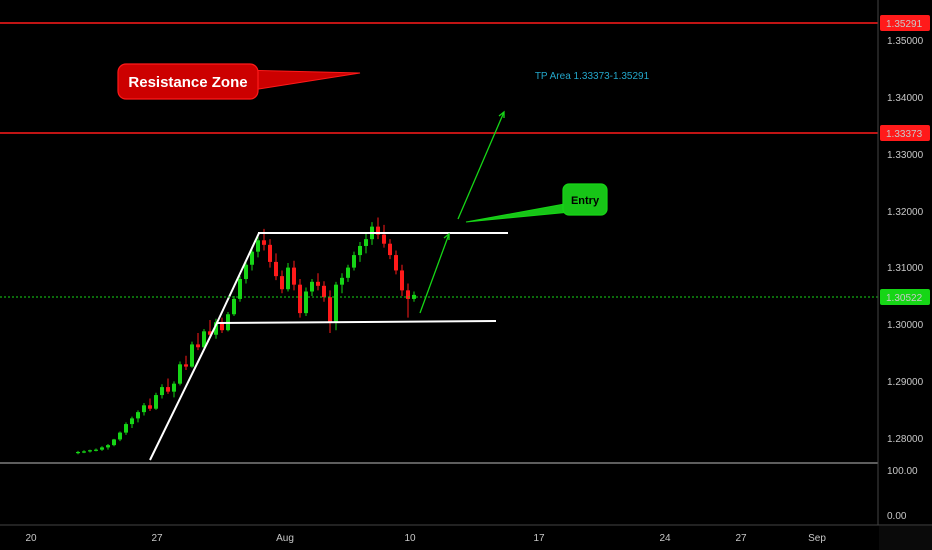 The height and width of the screenshot is (550, 932). What do you see at coordinates (501, 114) in the screenshot?
I see `target-arrow-2-head` at bounding box center [501, 114].